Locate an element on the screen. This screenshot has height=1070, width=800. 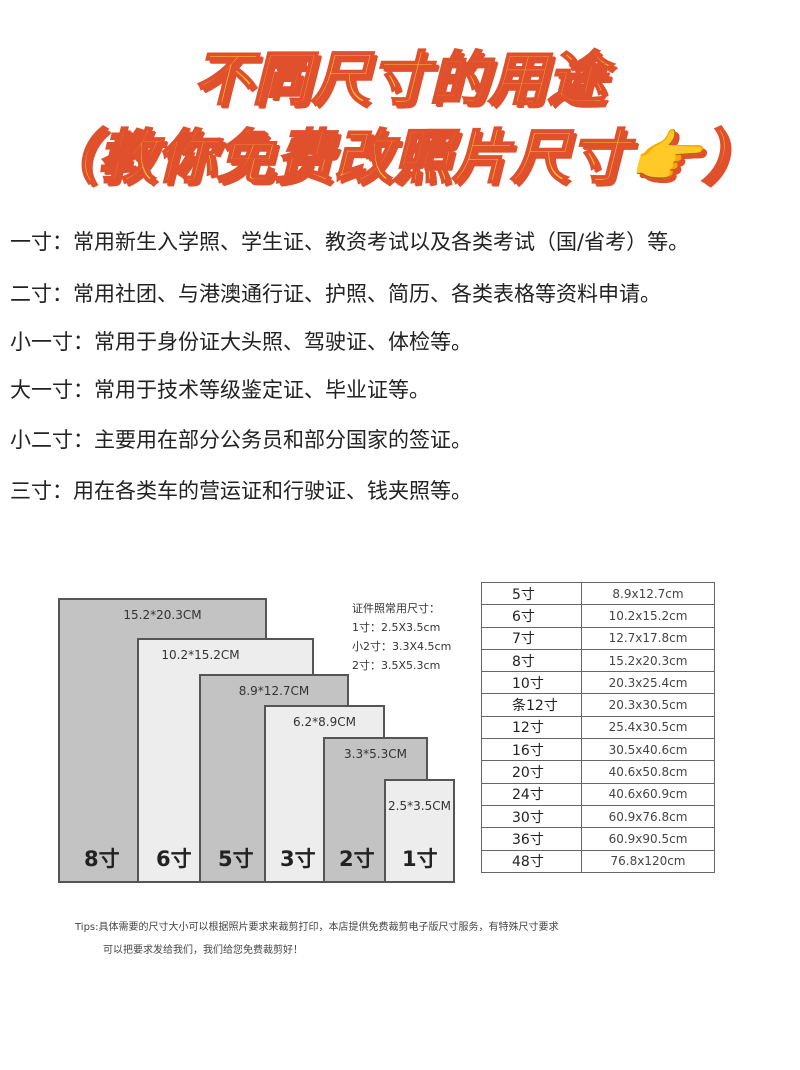
size-name-cell: 8寸 is located at coordinates (531, 660).